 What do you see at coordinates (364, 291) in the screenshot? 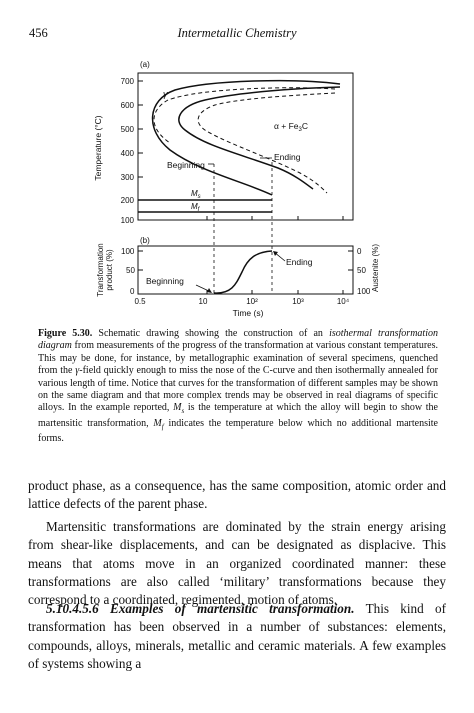
I see `y-tick-label-b-right: 100` at bounding box center [364, 291].